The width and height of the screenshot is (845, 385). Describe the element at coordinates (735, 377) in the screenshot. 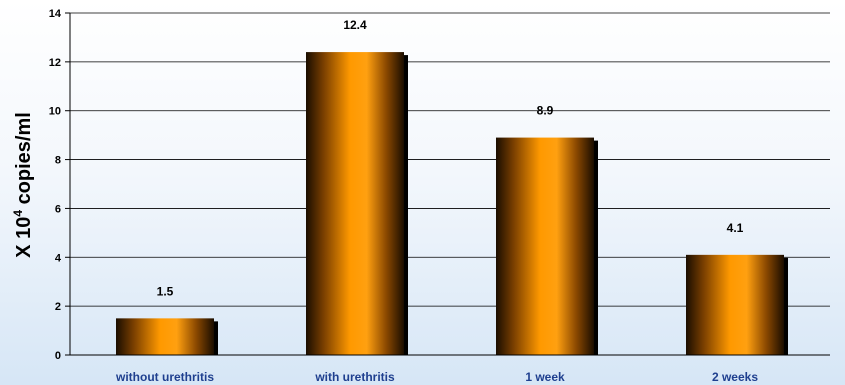

I see `x-category-label: 2 weeks` at that location.